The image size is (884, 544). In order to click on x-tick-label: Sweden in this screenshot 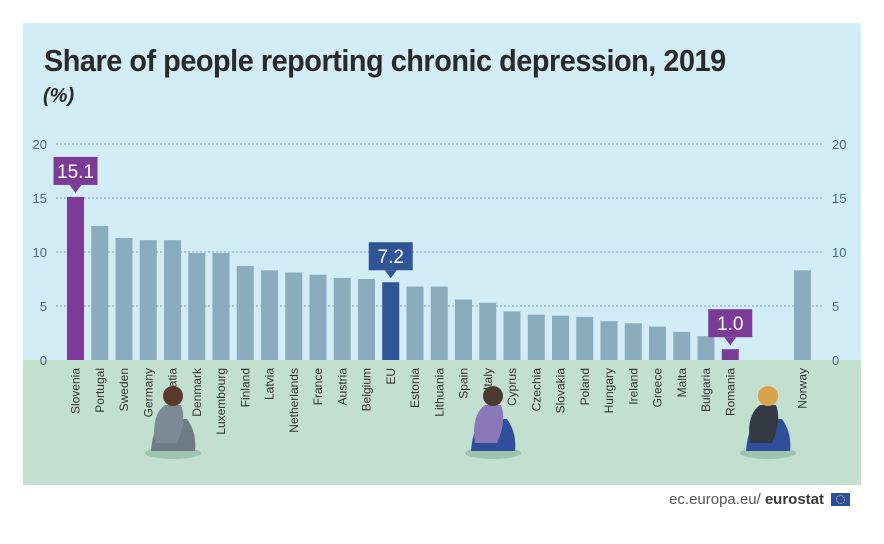, I will do `click(124, 389)`.